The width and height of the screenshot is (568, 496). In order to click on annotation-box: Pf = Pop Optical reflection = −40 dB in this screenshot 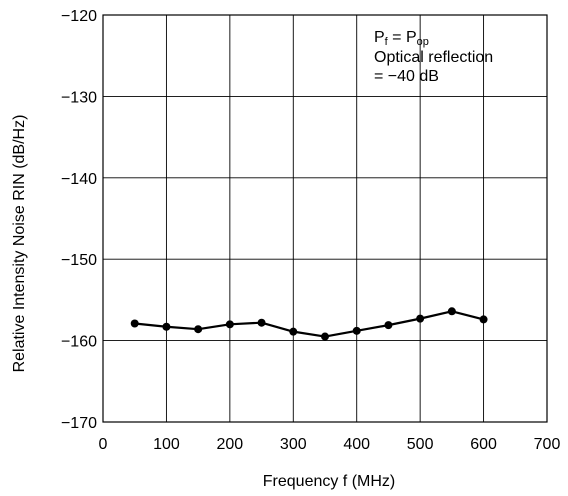, I will do `click(433, 57)`.